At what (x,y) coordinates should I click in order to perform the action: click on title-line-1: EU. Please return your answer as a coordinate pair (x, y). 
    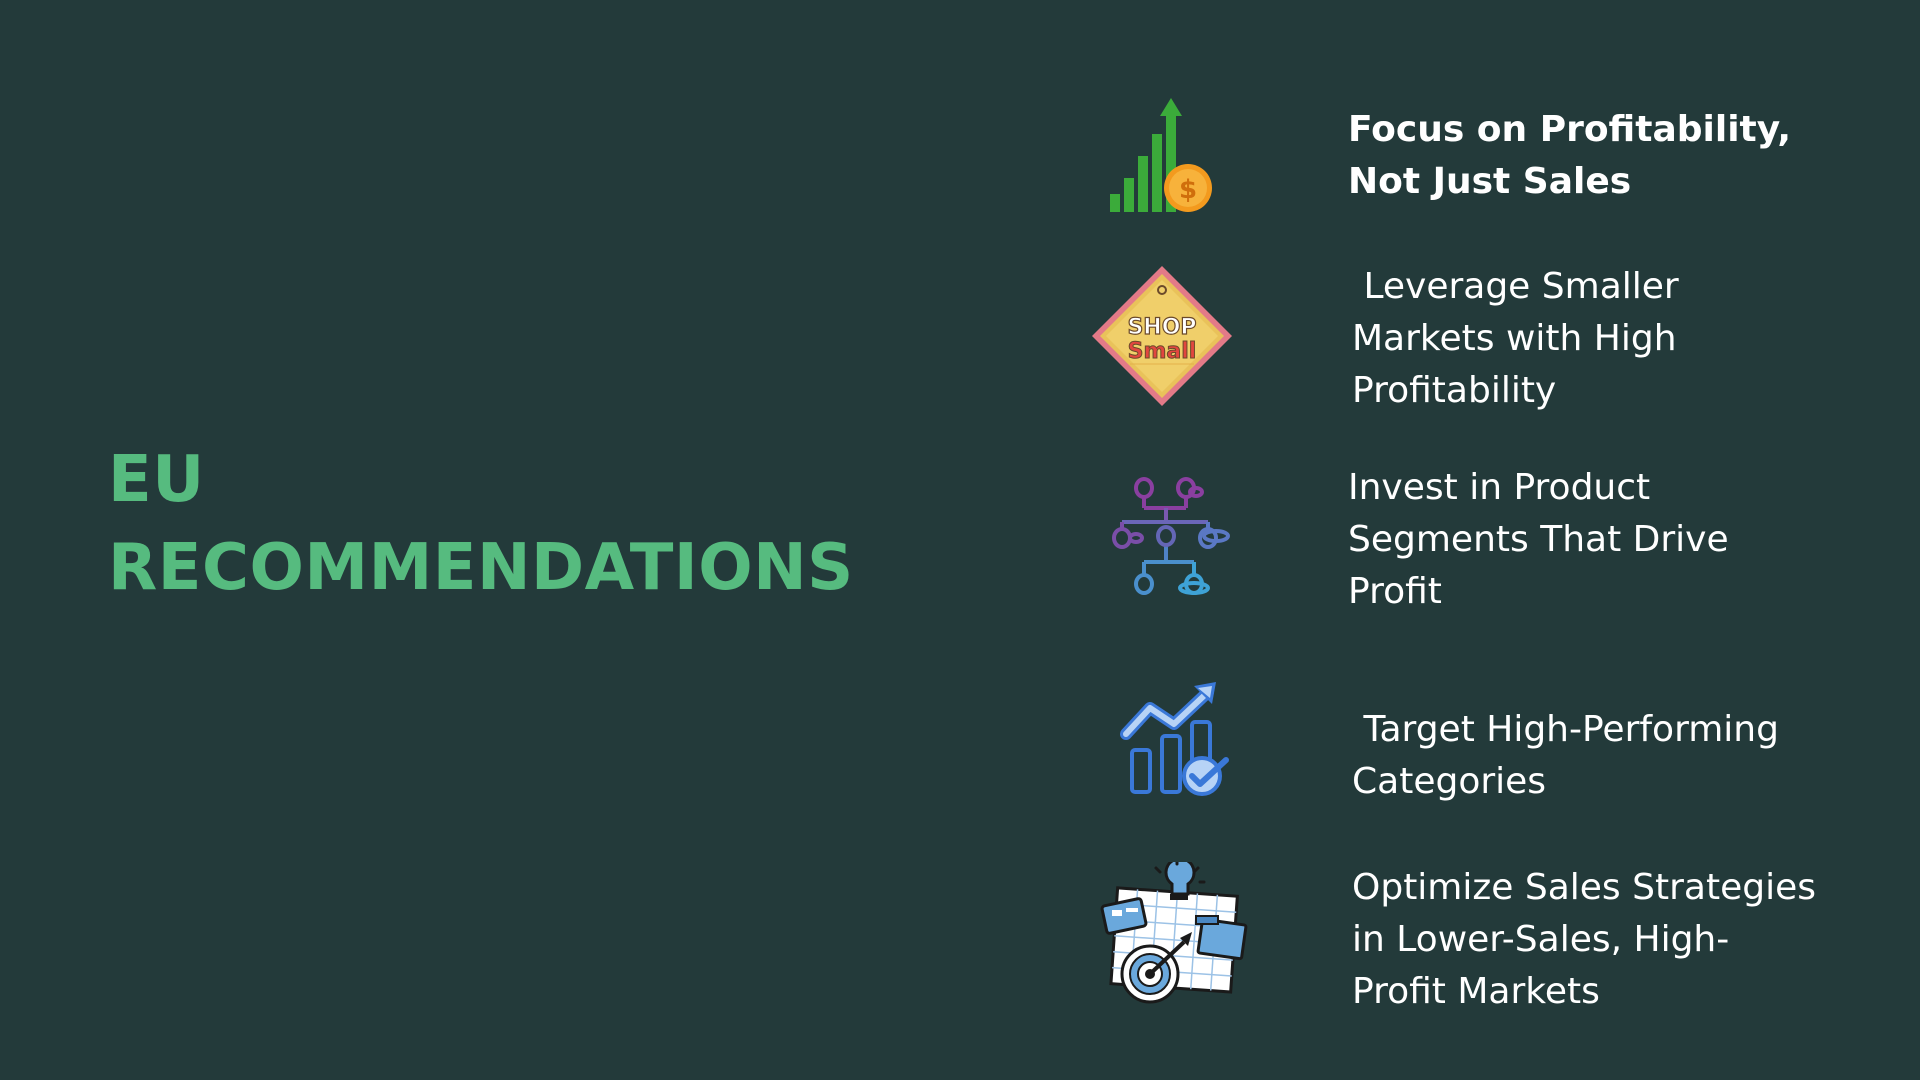
    Looking at the image, I should click on (156, 480).